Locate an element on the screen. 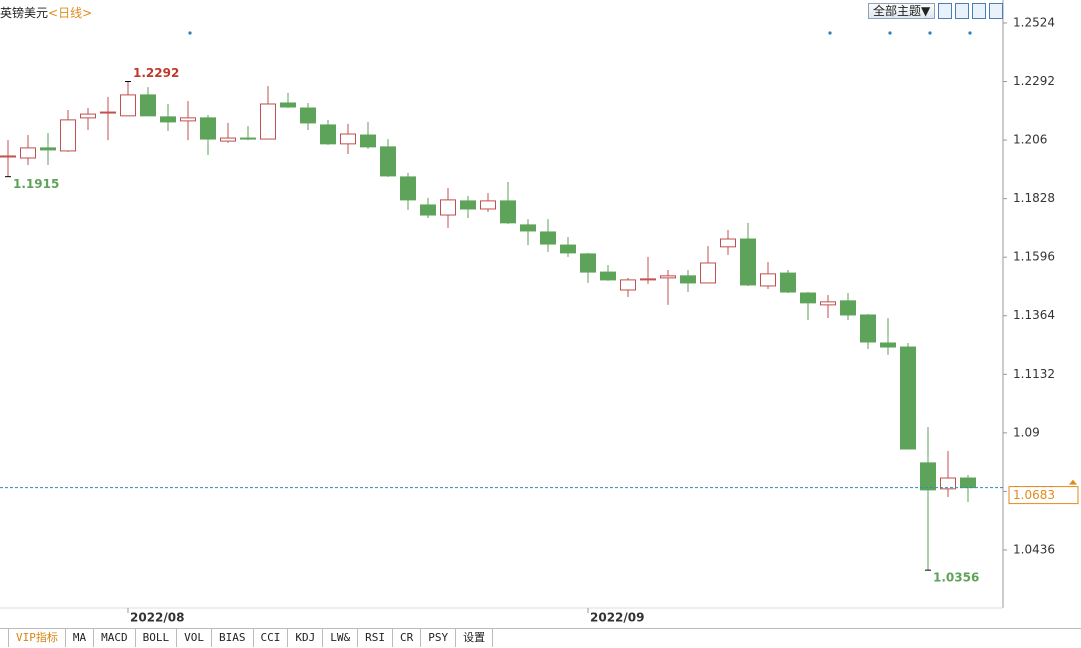 This screenshot has width=1081, height=648. y-tick-label: 1.1828 is located at coordinates (1034, 198).